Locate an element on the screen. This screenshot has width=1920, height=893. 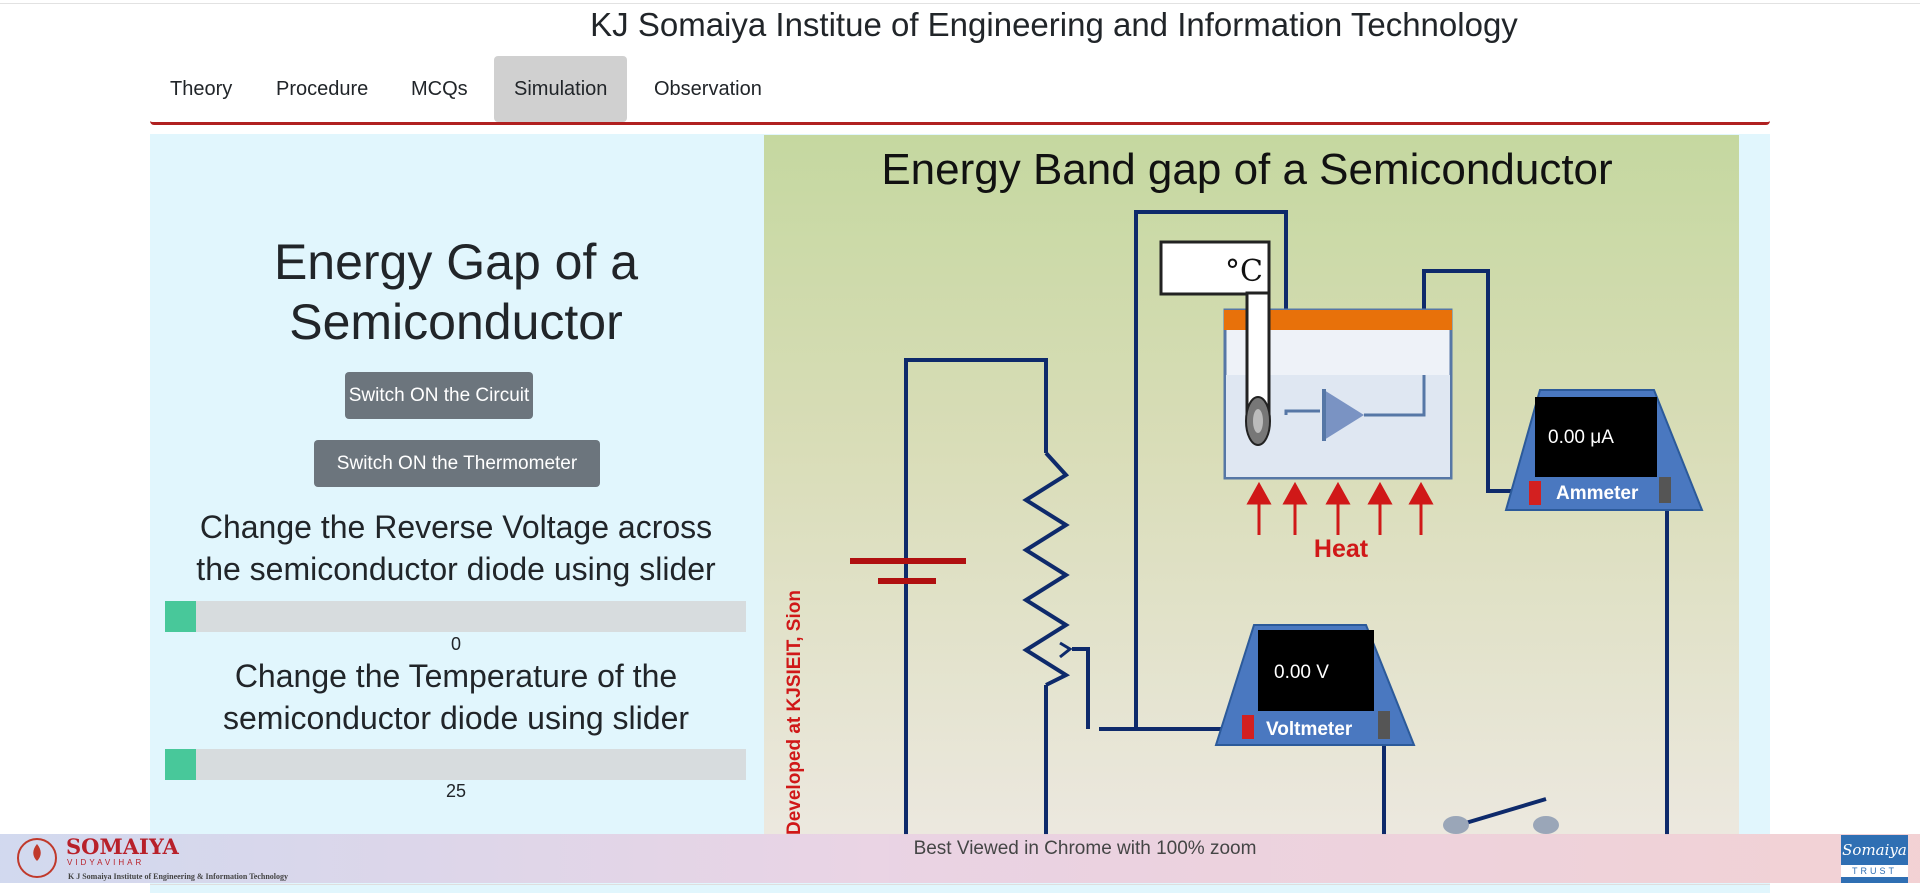
developer-credit: Developed at KJSIEIT, Sion is located at coordinates (794, 712).